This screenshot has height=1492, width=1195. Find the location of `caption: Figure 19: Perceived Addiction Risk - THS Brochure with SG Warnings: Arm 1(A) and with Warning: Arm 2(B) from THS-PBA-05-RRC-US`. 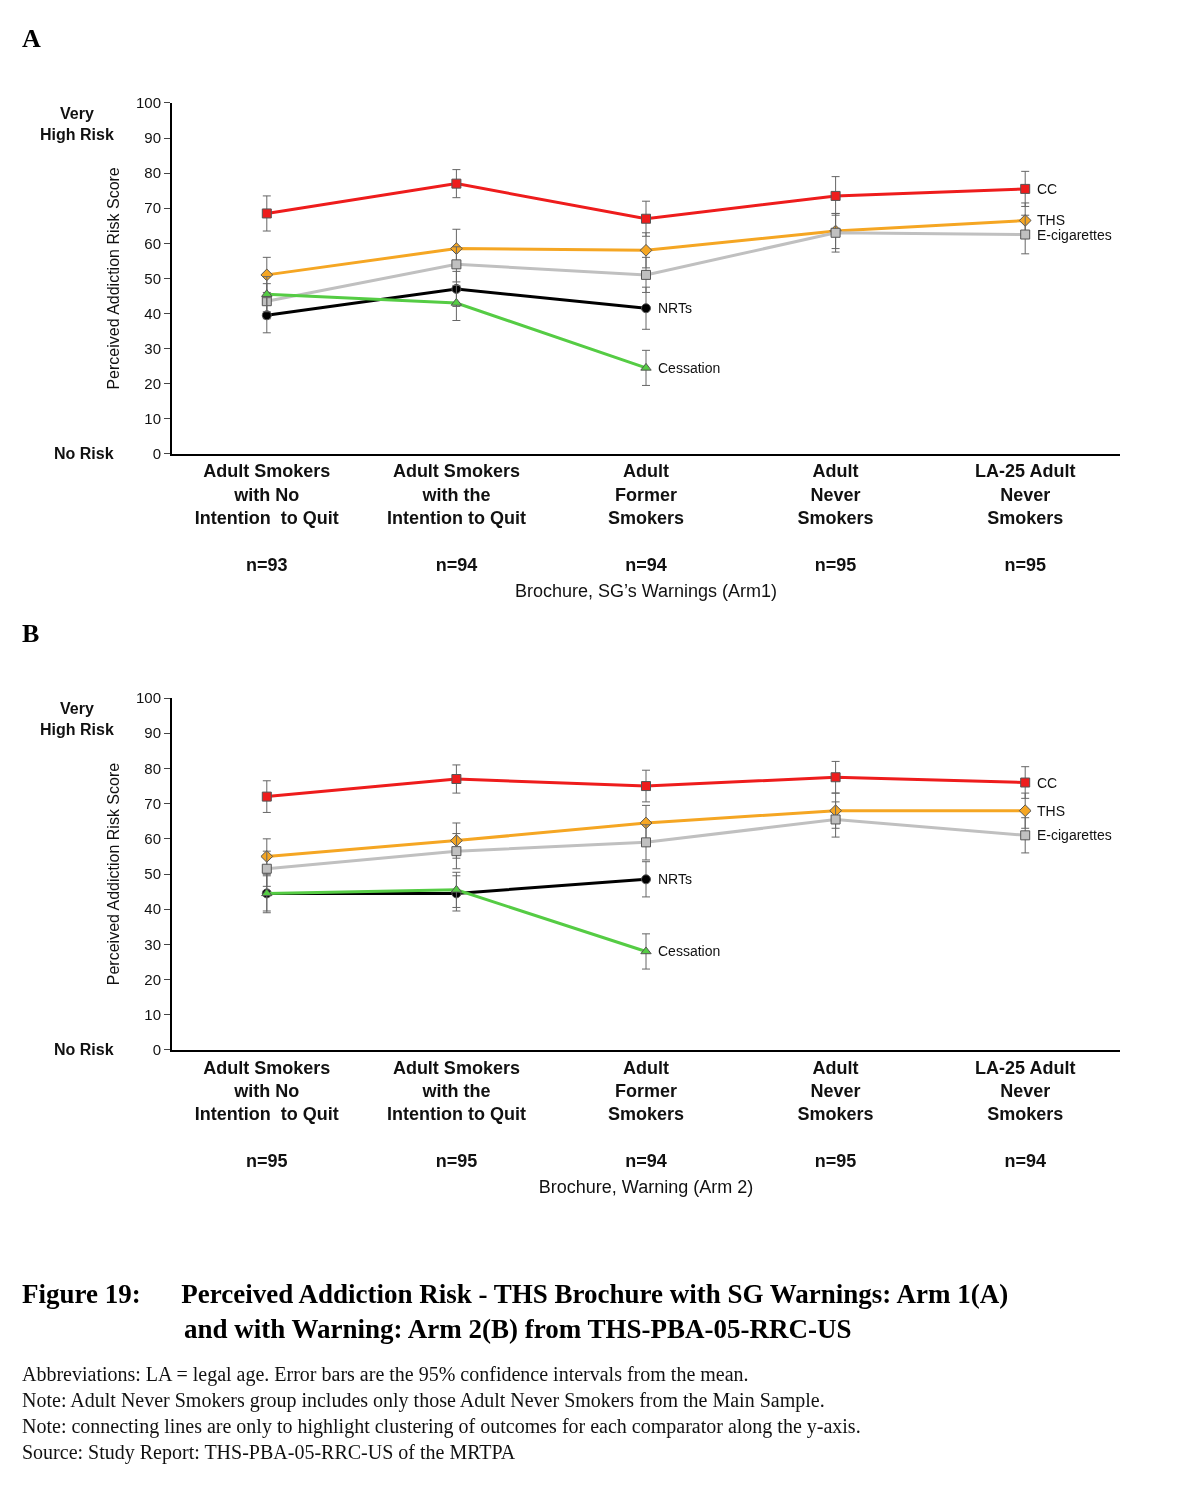

caption: Figure 19: Perceived Addiction Risk - THS Brochure with SG Warnings: Arm 1(A) and with Warning: Arm 2(B) from THS-PBA-05-RRC-US is located at coordinates (515, 1312).